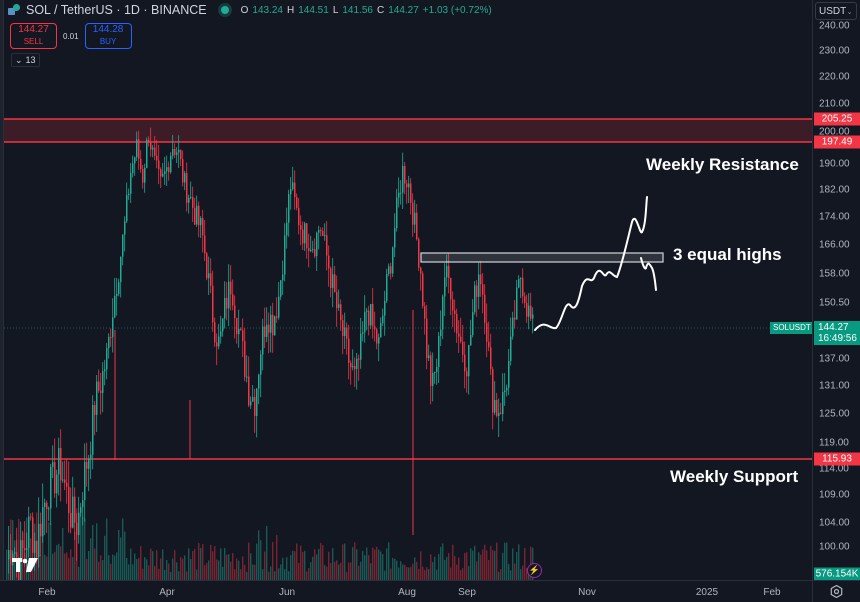 The height and width of the screenshot is (602, 860). What do you see at coordinates (836, 591) in the screenshot?
I see `chart-settings-button` at bounding box center [836, 591].